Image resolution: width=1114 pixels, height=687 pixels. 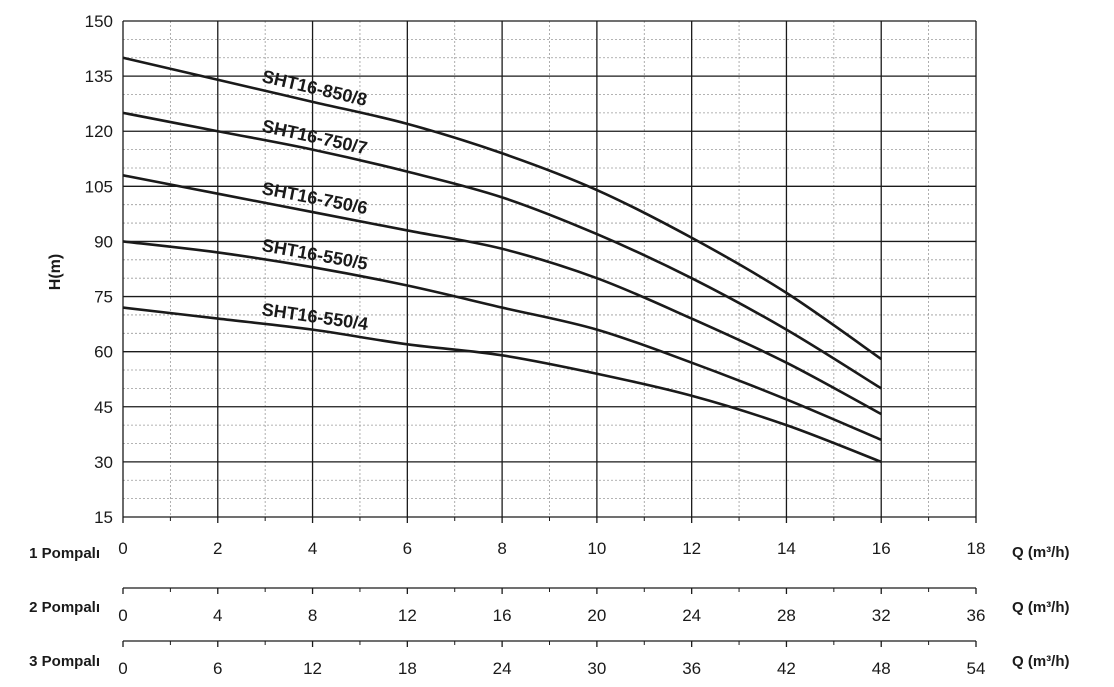 I want to click on y-tick-label: 150, so click(x=99, y=21).